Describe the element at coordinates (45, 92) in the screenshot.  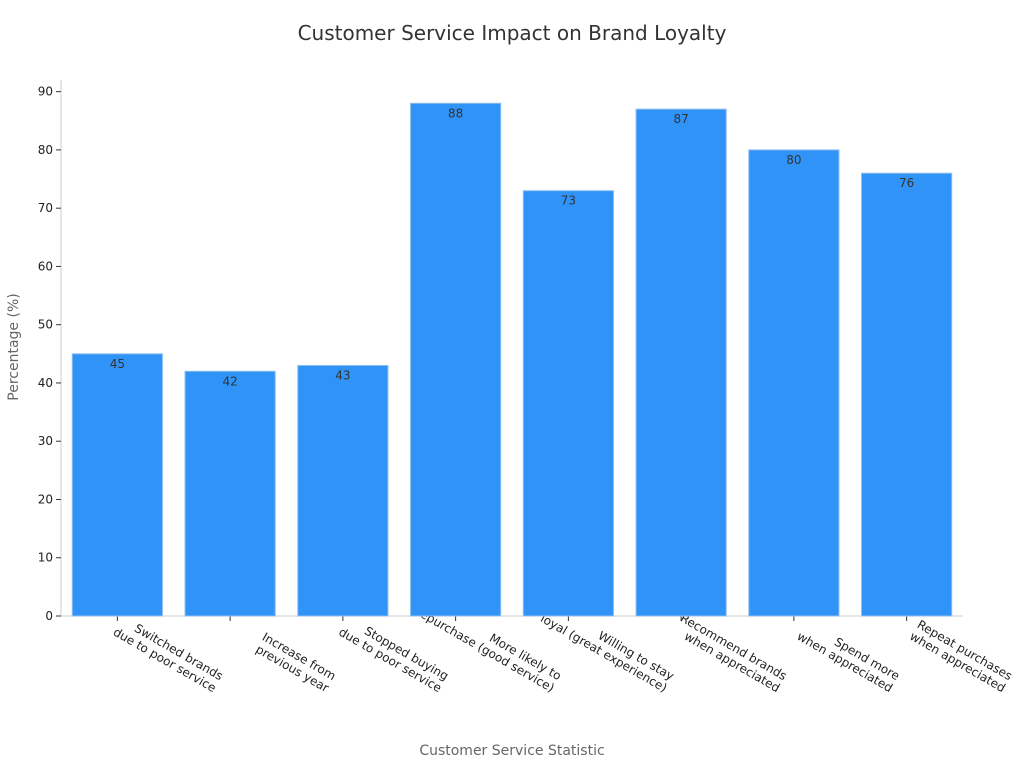
I see `y-tick-label: 90` at that location.